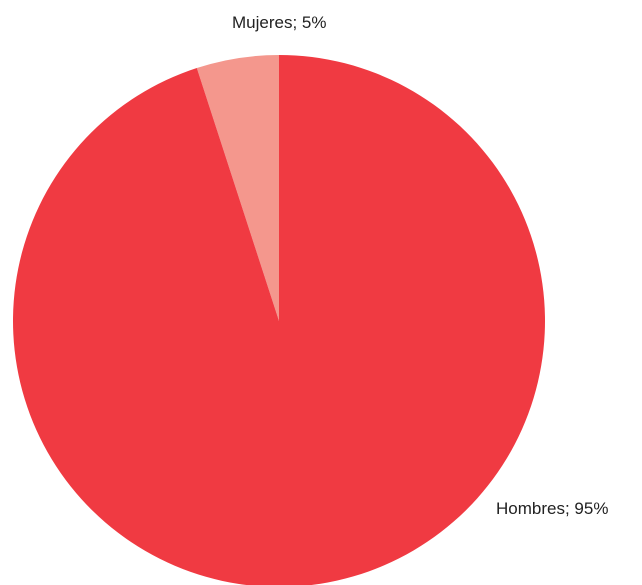  What do you see at coordinates (279, 22) in the screenshot?
I see `slice-label-mujeres: Mujeres; 5%` at bounding box center [279, 22].